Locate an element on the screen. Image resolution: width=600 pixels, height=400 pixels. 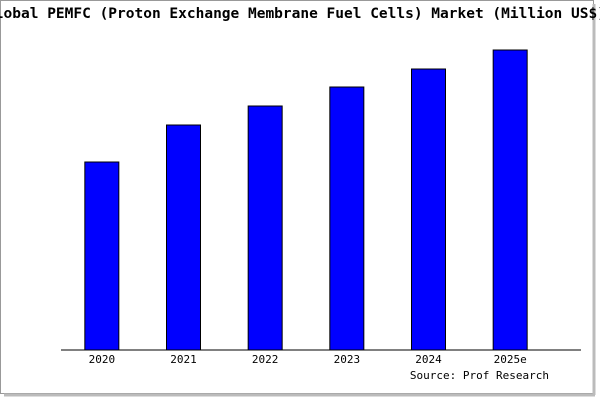
x-tick-label: 2021 is located at coordinates (183, 359).